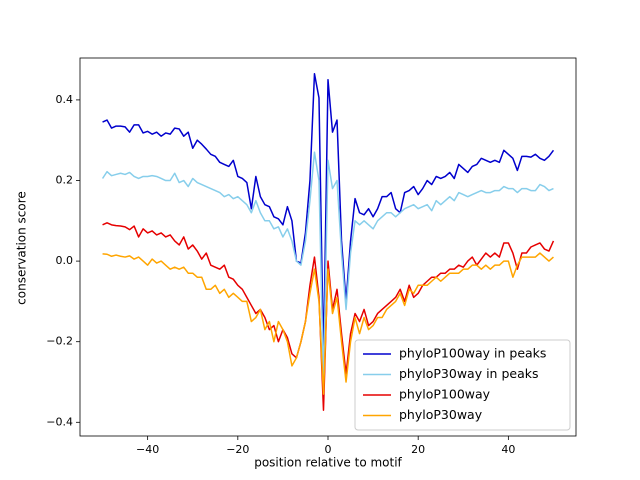  I want to click on legend-label: phyloP30way, so click(441, 414).